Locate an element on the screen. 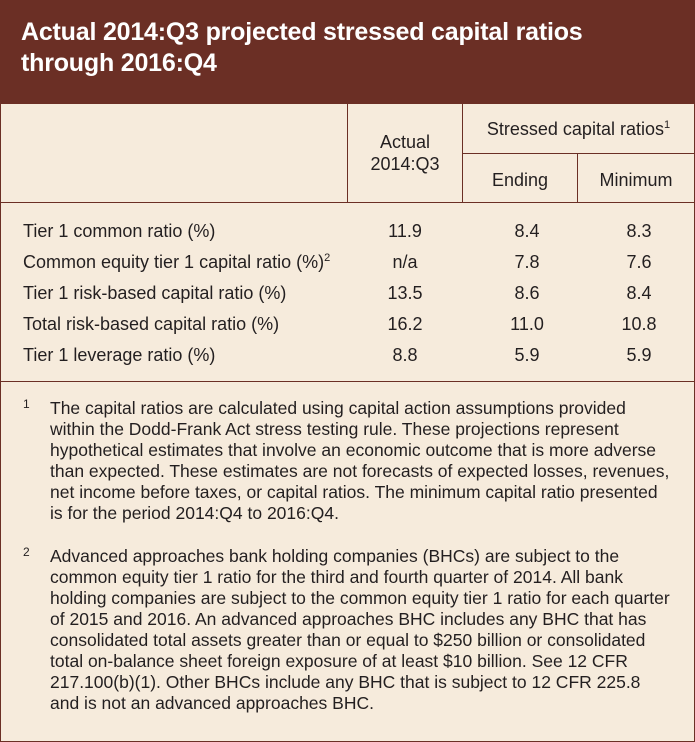  cell-minimum: 10.8 is located at coordinates (639, 324).